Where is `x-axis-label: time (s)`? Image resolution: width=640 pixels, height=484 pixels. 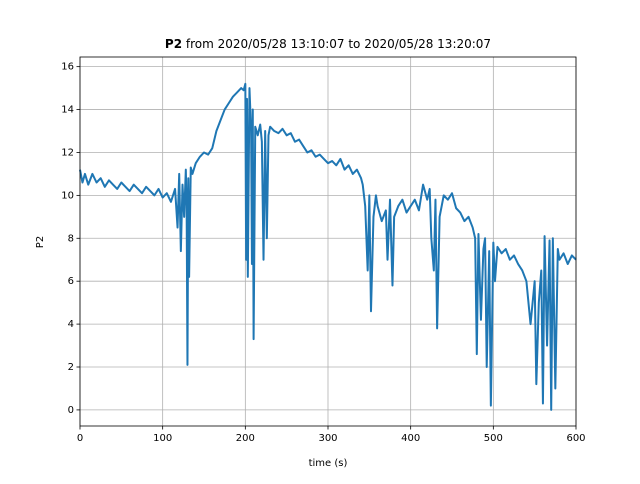 x-axis-label: time (s) is located at coordinates (328, 463).